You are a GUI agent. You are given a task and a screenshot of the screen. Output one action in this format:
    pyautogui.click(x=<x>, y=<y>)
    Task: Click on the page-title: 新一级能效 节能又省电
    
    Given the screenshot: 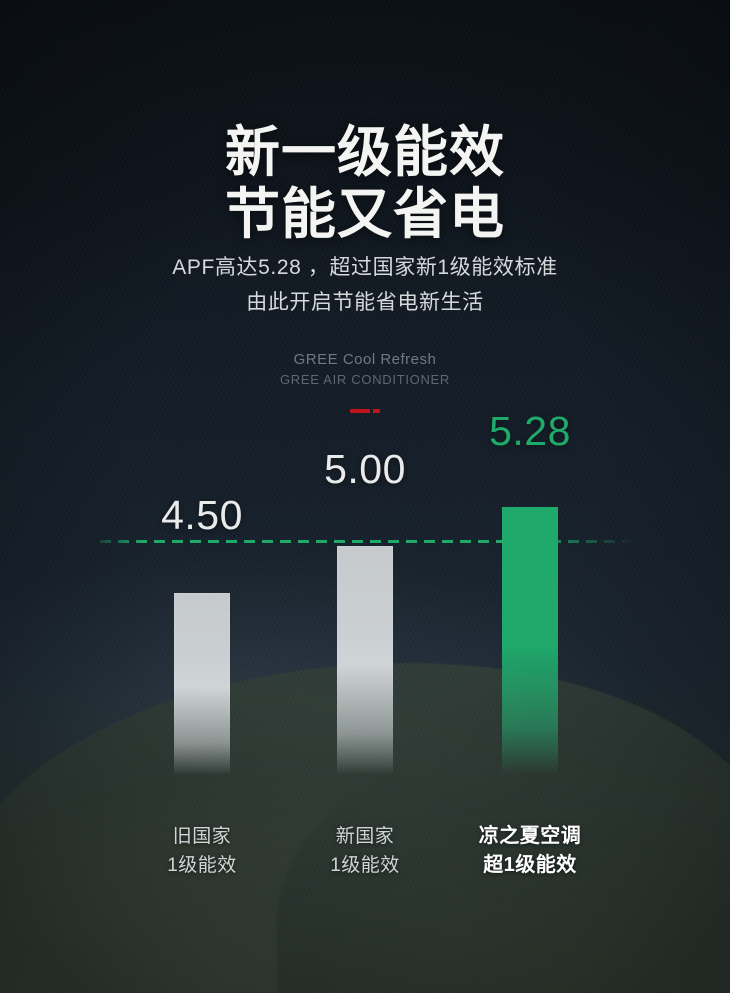 What is the action you would take?
    pyautogui.click(x=365, y=183)
    